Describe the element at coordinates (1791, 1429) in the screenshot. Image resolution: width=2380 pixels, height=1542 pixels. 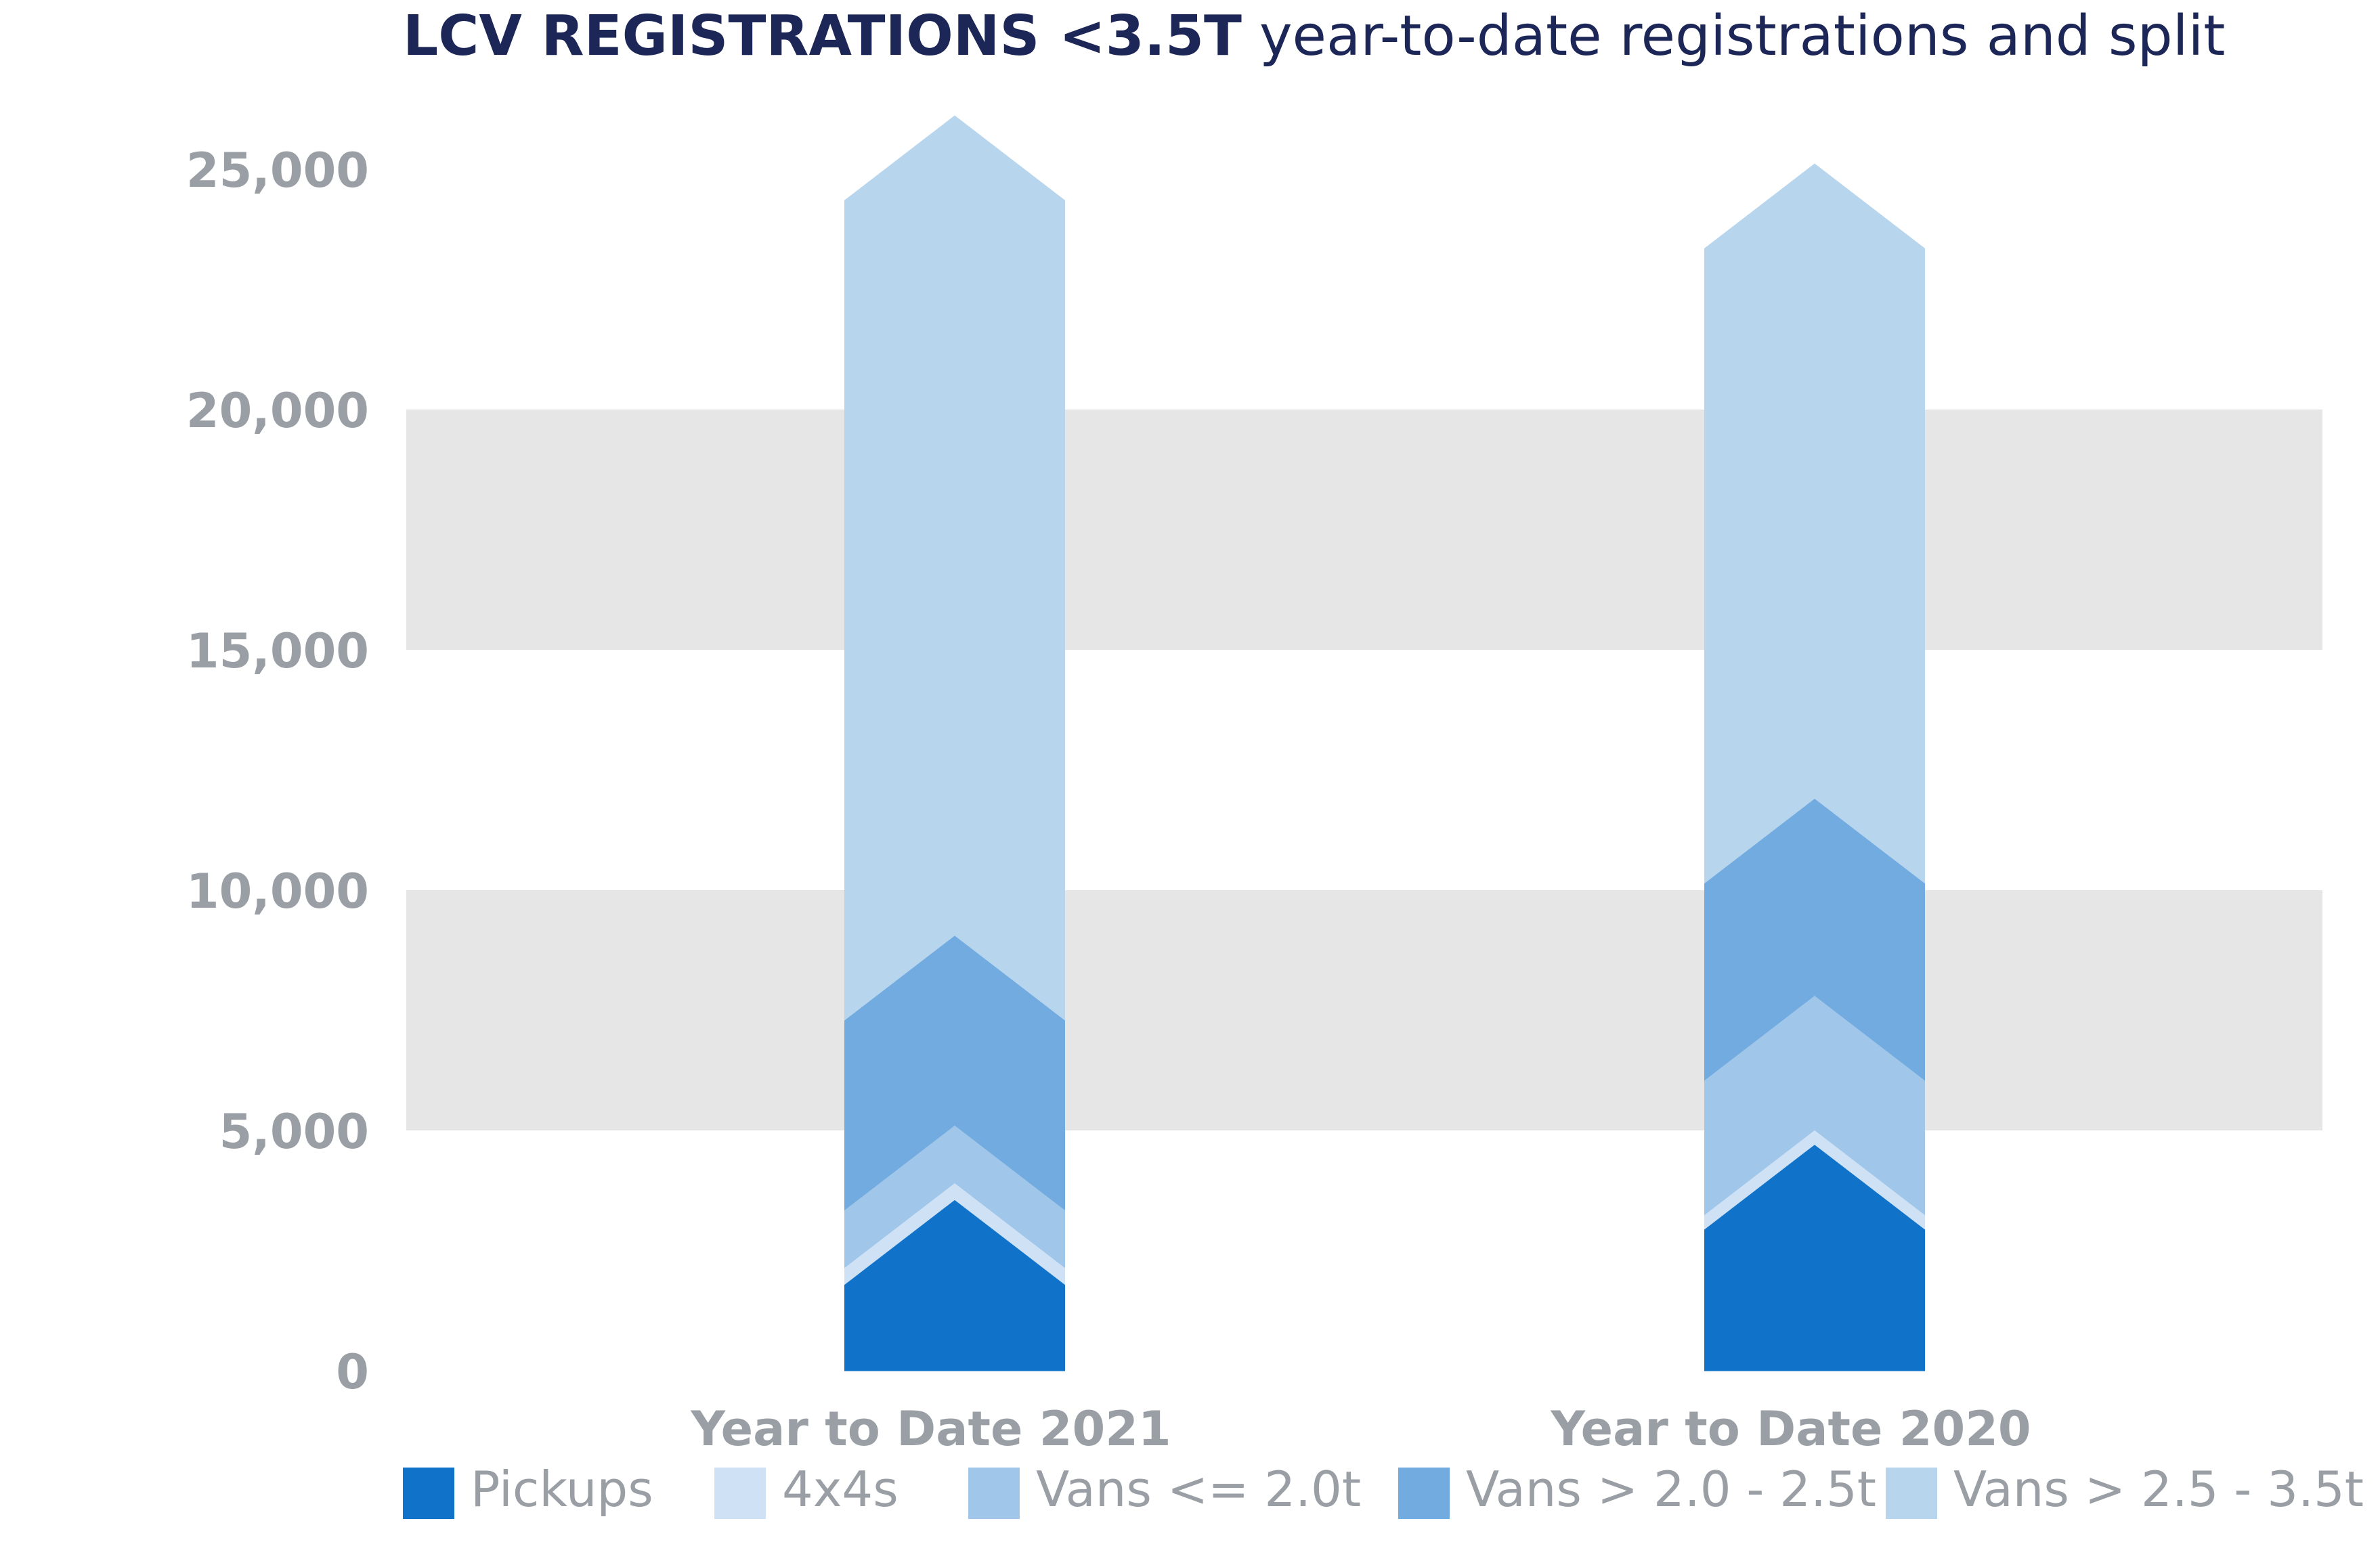
I see `x-tick-label: Year to Date 2020` at that location.